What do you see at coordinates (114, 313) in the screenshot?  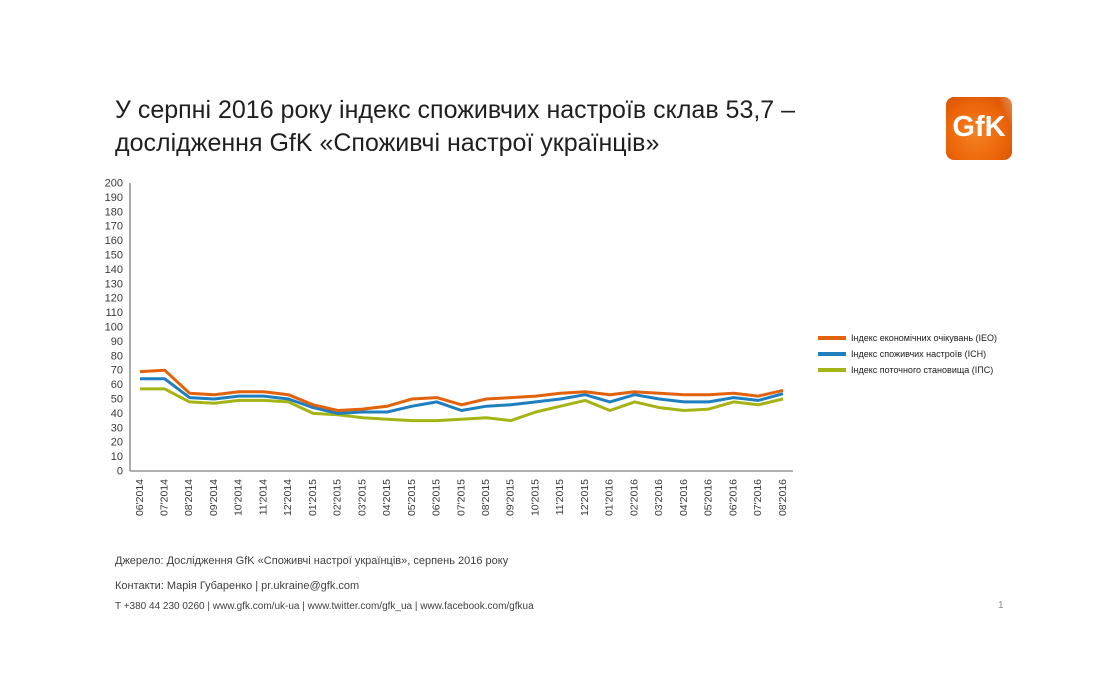 I see `y-axis-label: 110` at bounding box center [114, 313].